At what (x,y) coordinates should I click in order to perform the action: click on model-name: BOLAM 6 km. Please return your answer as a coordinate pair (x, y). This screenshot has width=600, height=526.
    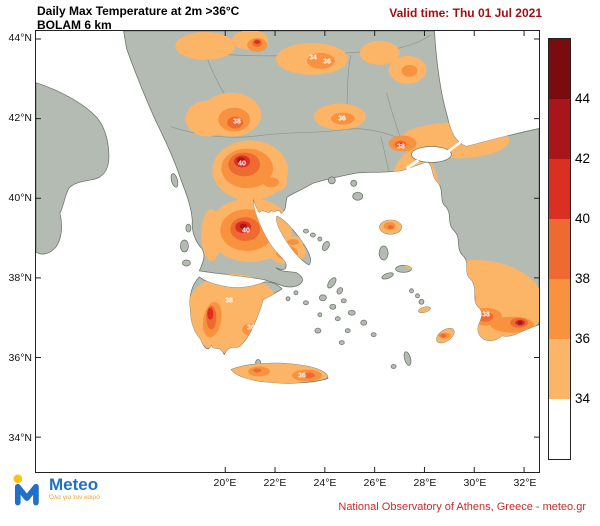
    Looking at the image, I should click on (74, 25).